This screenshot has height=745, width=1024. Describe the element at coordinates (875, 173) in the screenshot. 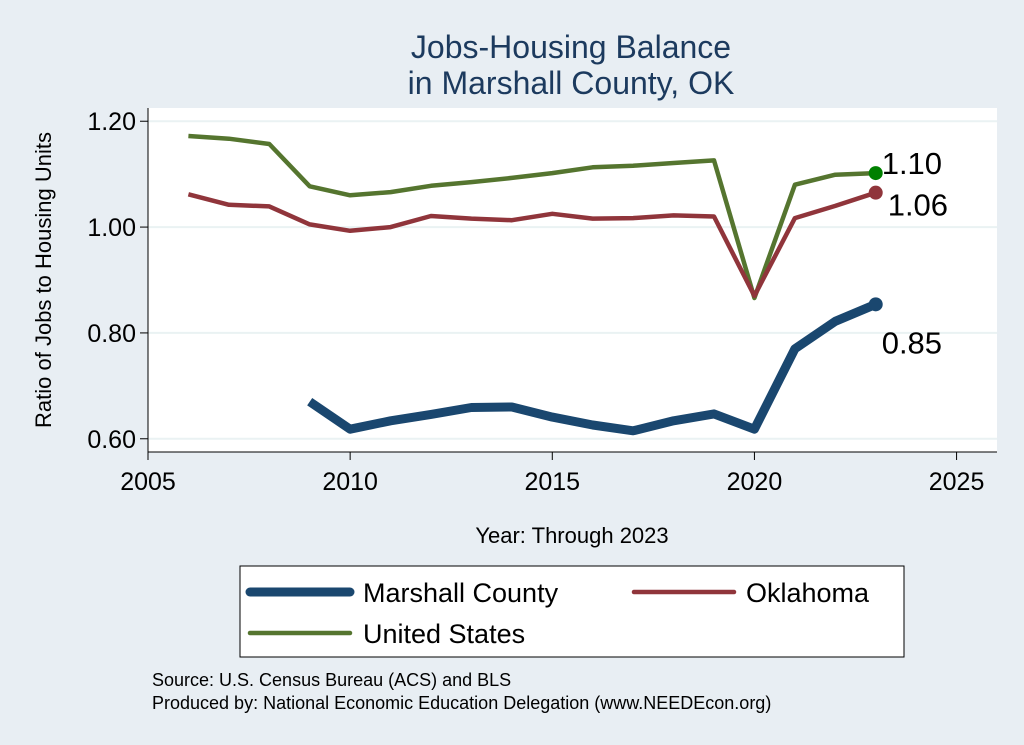

I see `end-marker-united-states` at that location.